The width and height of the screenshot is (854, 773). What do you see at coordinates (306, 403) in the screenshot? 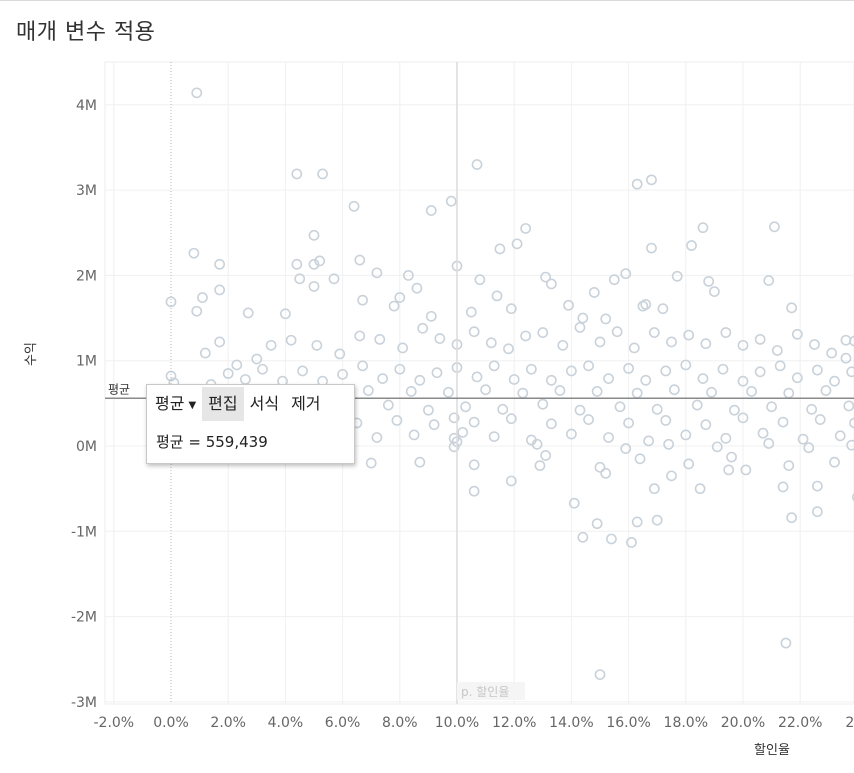
I see `menu-item-remove: 제거` at bounding box center [306, 403].